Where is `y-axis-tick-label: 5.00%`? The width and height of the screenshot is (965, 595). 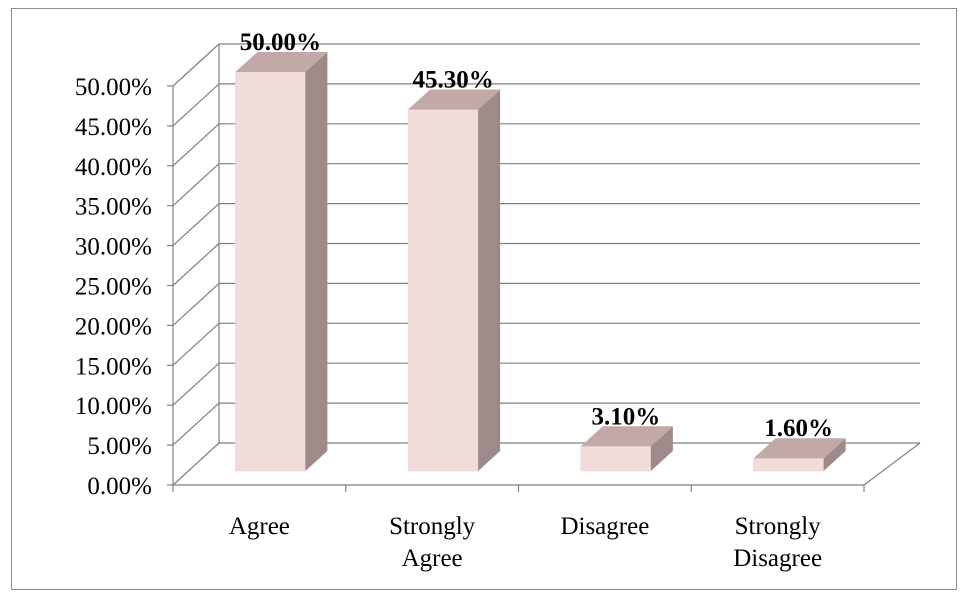 y-axis-tick-label: 5.00% is located at coordinates (119, 446).